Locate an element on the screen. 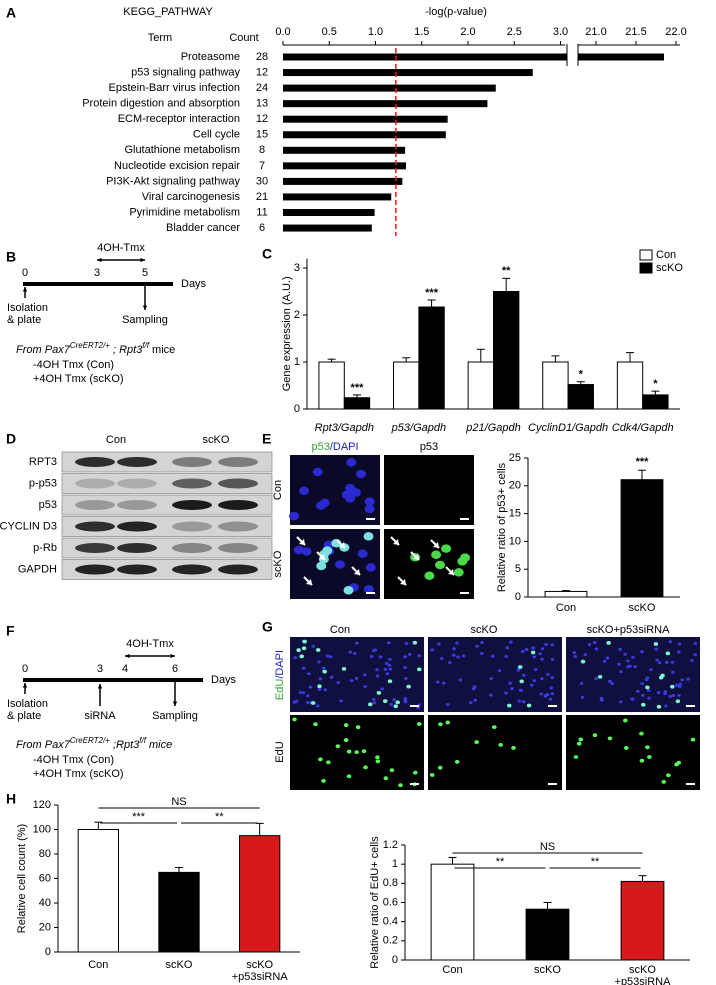  source-part: mice is located at coordinates (159, 745).